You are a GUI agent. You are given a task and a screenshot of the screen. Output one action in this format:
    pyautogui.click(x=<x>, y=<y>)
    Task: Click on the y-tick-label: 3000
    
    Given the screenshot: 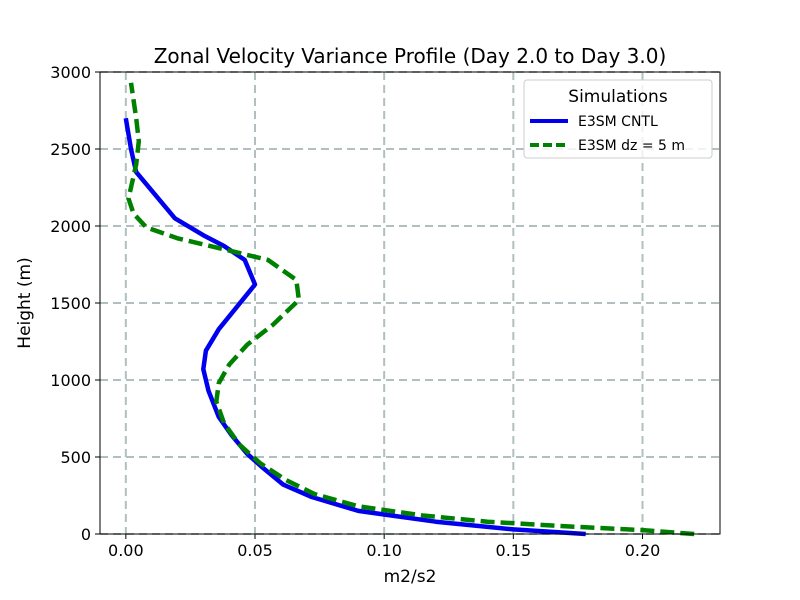 What is the action you would take?
    pyautogui.click(x=70, y=72)
    